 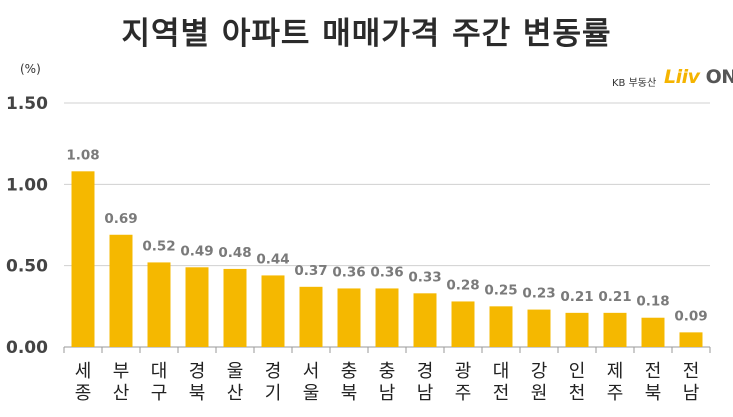 I want to click on data-label: 0.23, so click(x=538, y=294).